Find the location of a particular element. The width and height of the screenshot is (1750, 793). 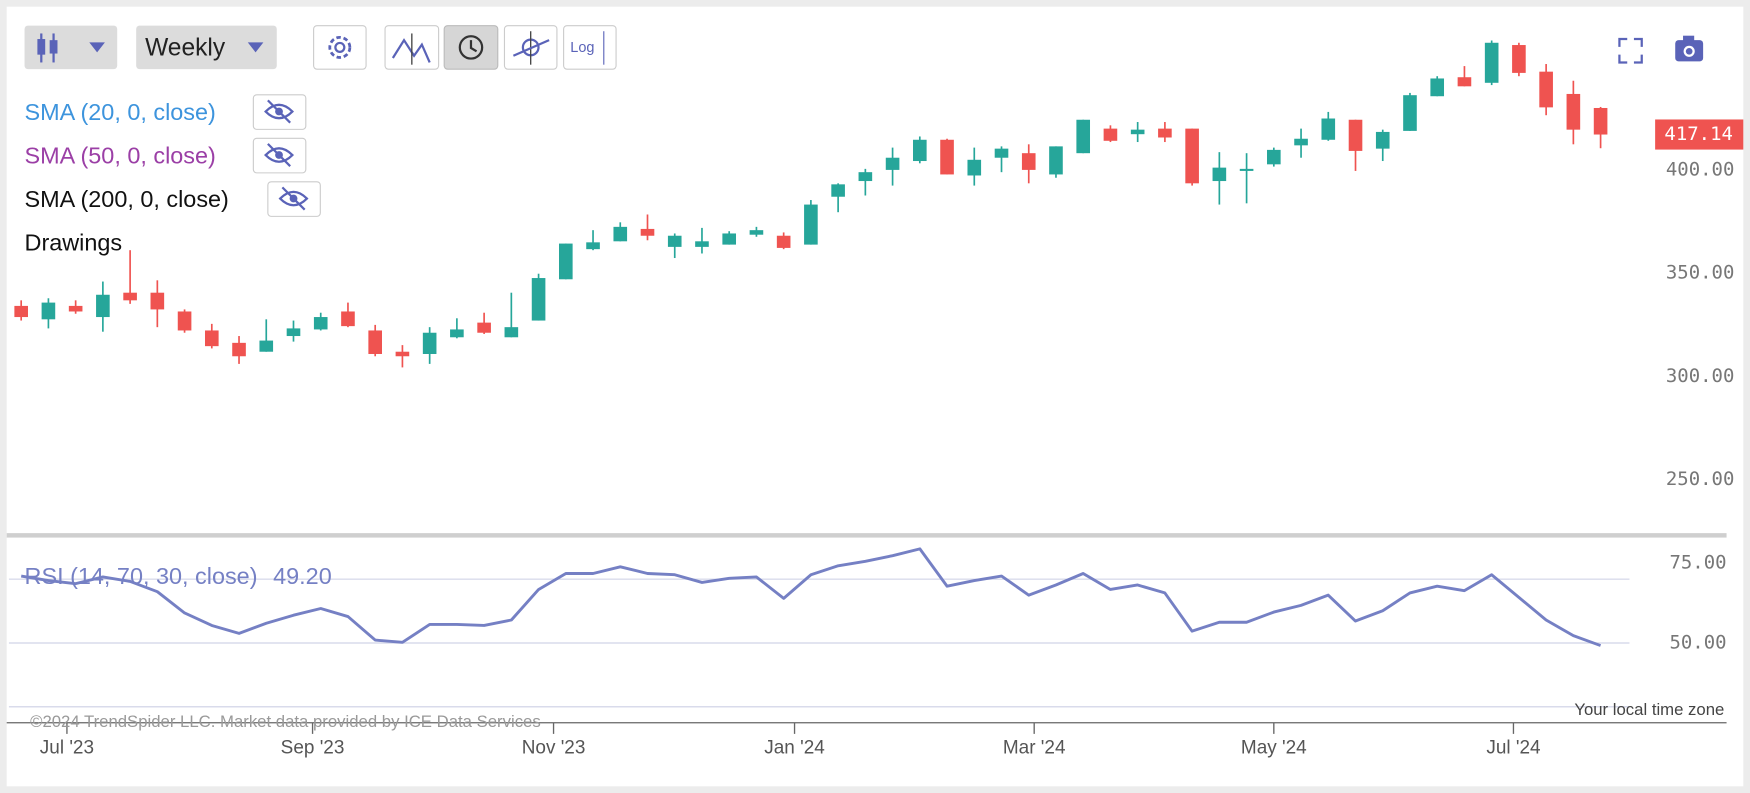

rsi-line is located at coordinates (811, 597).